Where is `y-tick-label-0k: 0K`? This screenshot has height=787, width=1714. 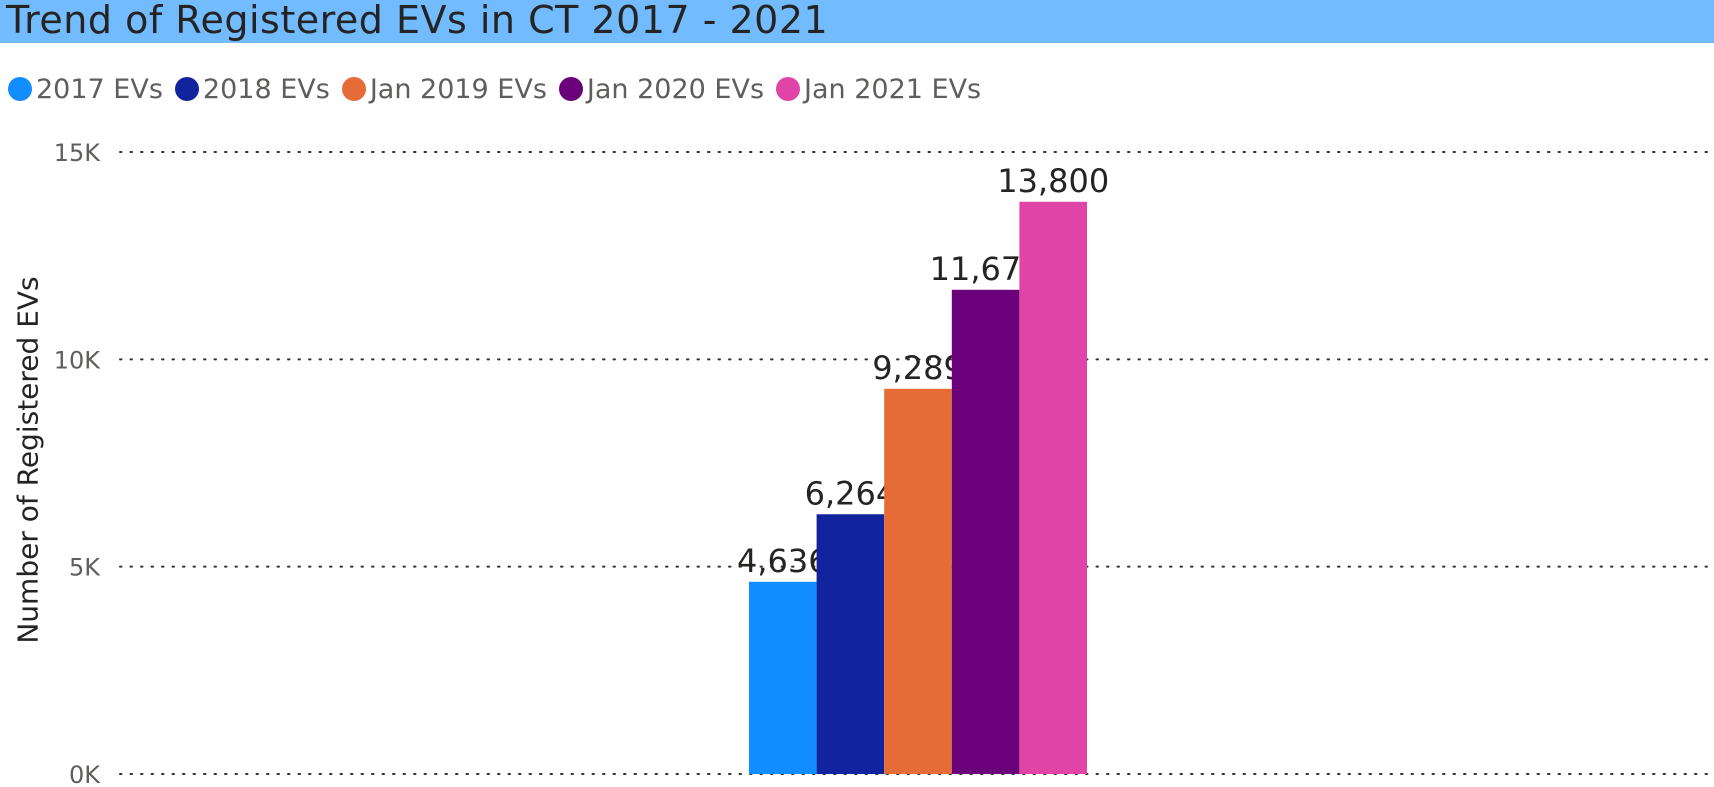
y-tick-label-0k: 0K is located at coordinates (85, 774).